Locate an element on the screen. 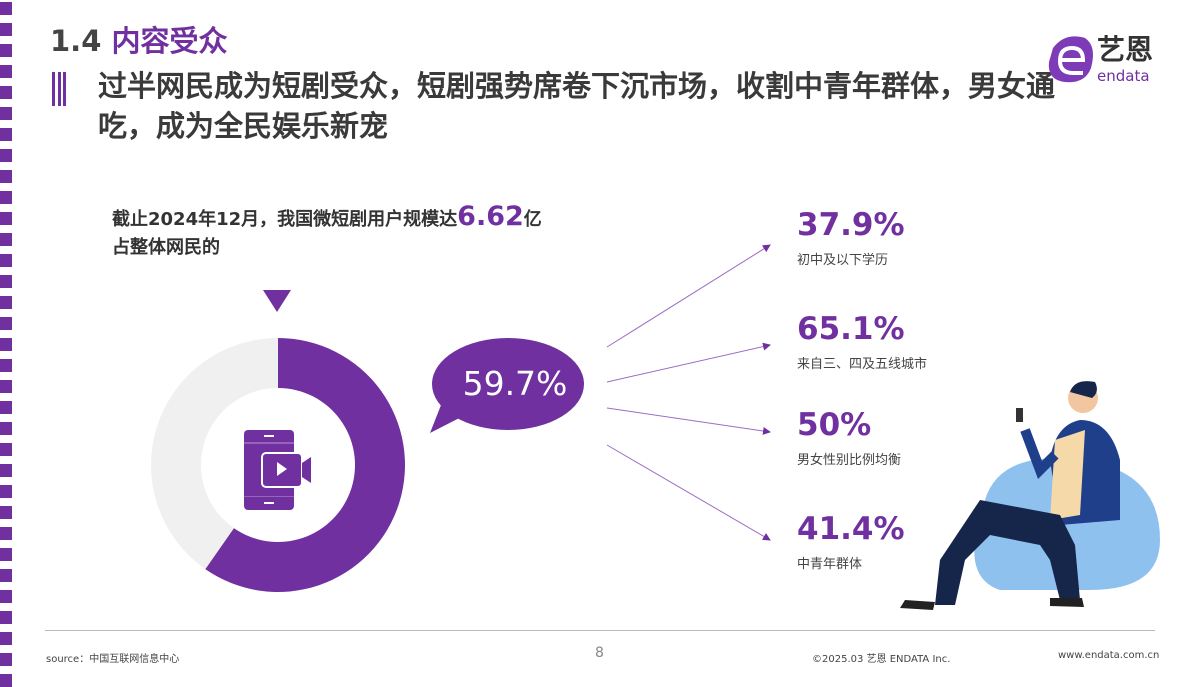  down-triangle-icon is located at coordinates (277, 301).